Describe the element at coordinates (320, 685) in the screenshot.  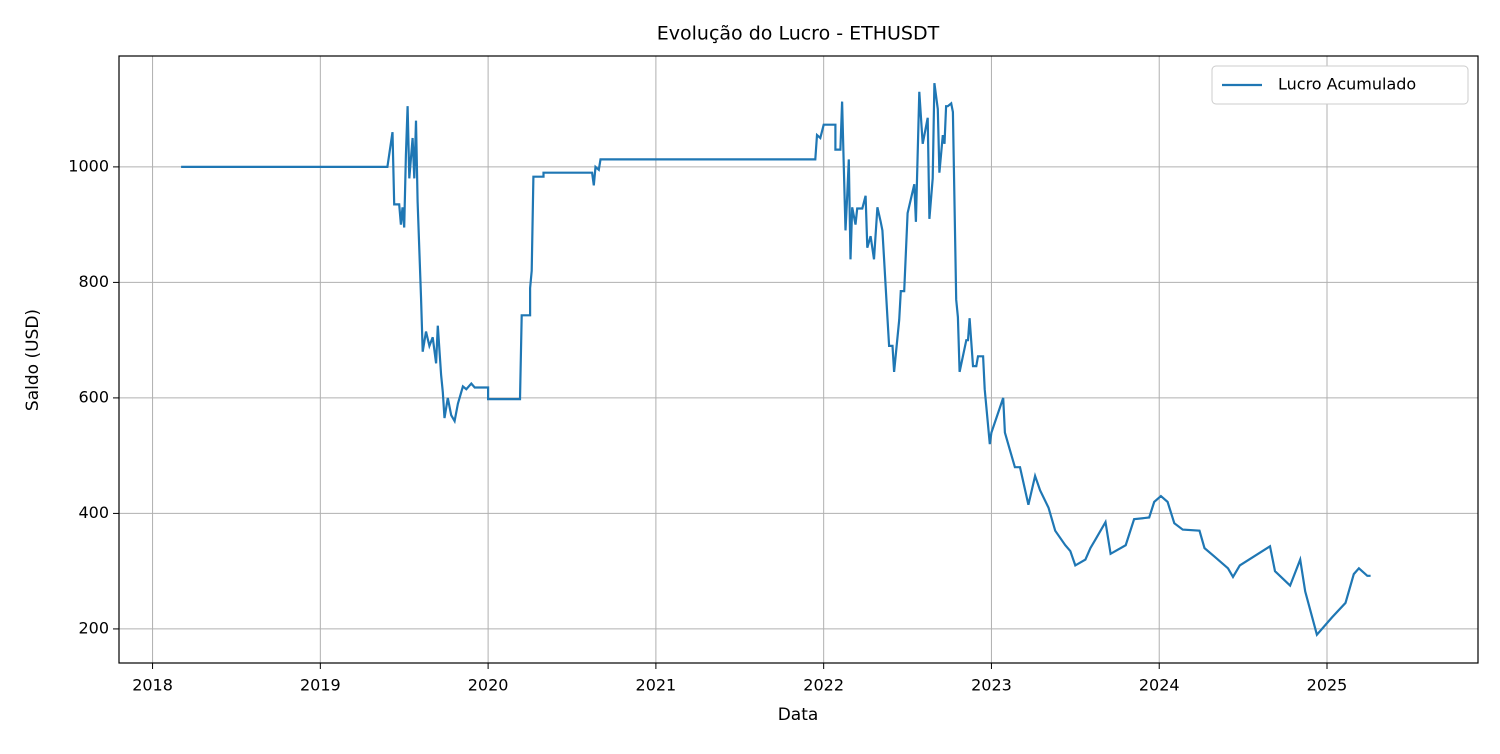
I see `x-tick-label: 2019` at that location.